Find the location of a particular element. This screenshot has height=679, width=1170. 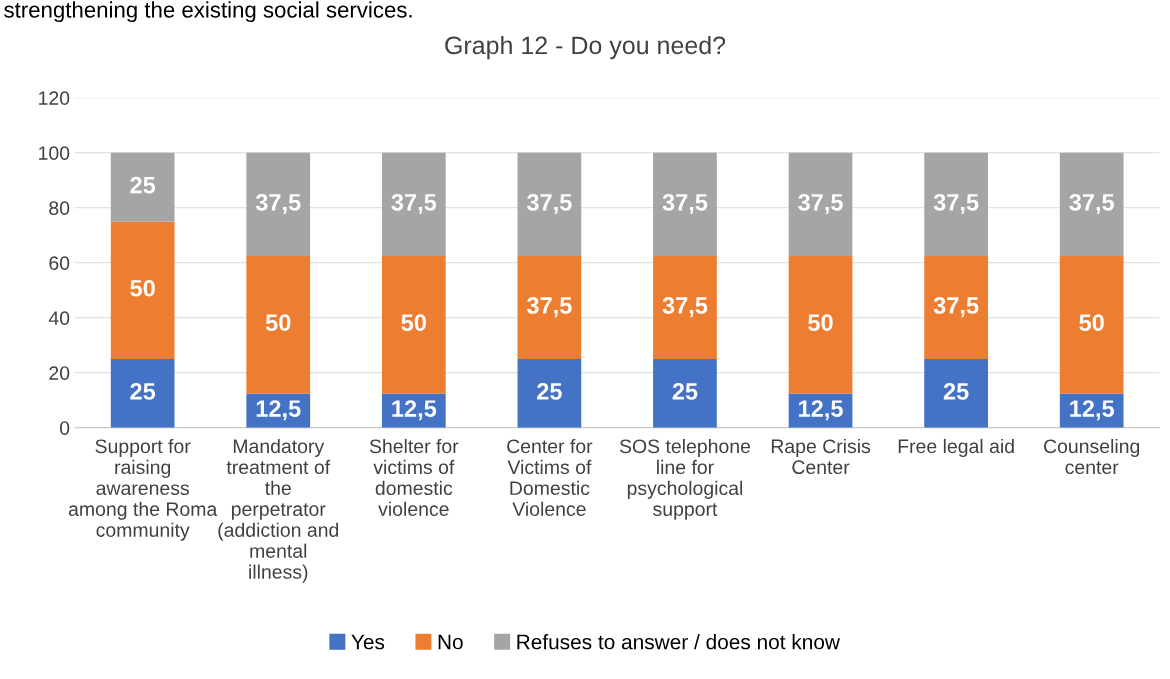

x-tick-label: Shelter for victims of domestic violence is located at coordinates (414, 477).